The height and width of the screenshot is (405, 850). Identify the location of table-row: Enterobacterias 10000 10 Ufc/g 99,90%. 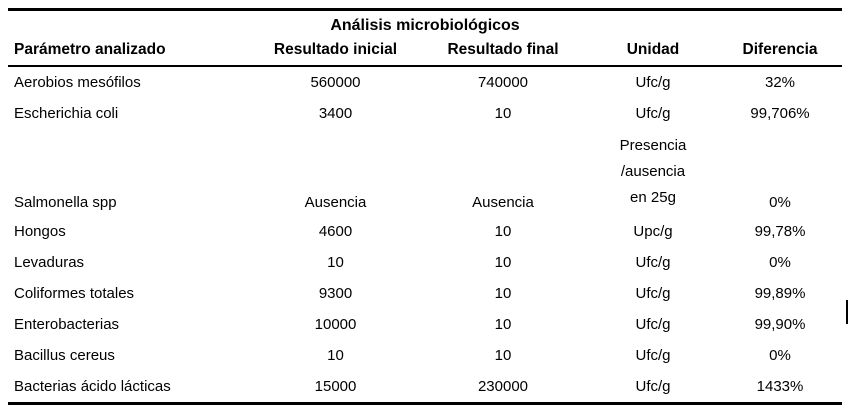
(425, 324).